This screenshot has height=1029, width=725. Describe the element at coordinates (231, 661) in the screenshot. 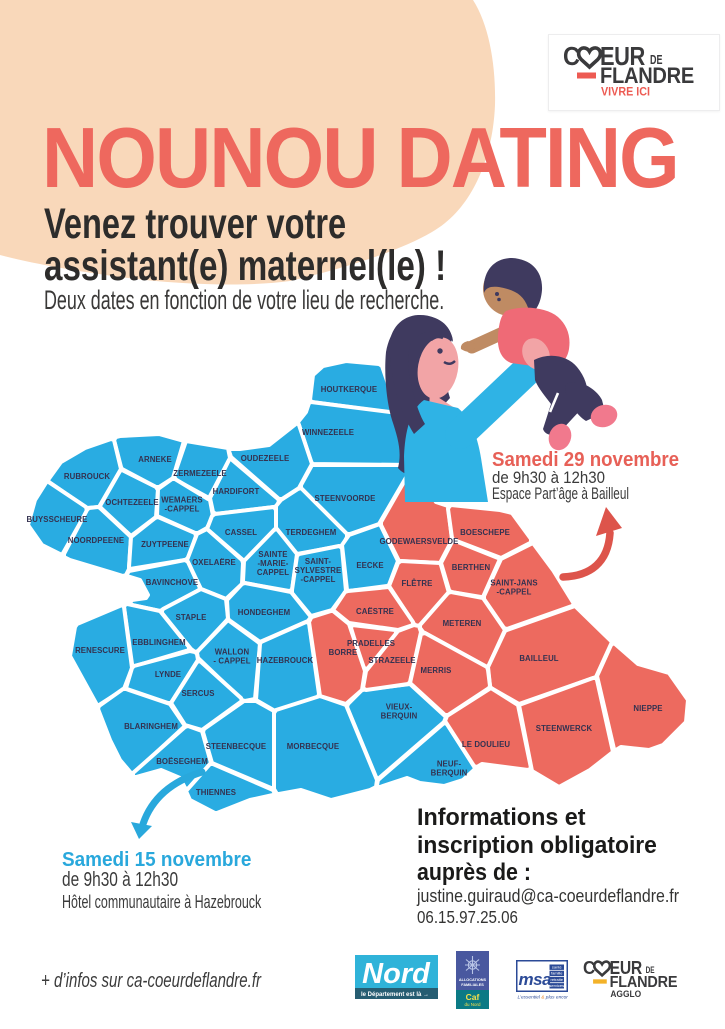

I see `svg-text: - CAPPEL` at that location.